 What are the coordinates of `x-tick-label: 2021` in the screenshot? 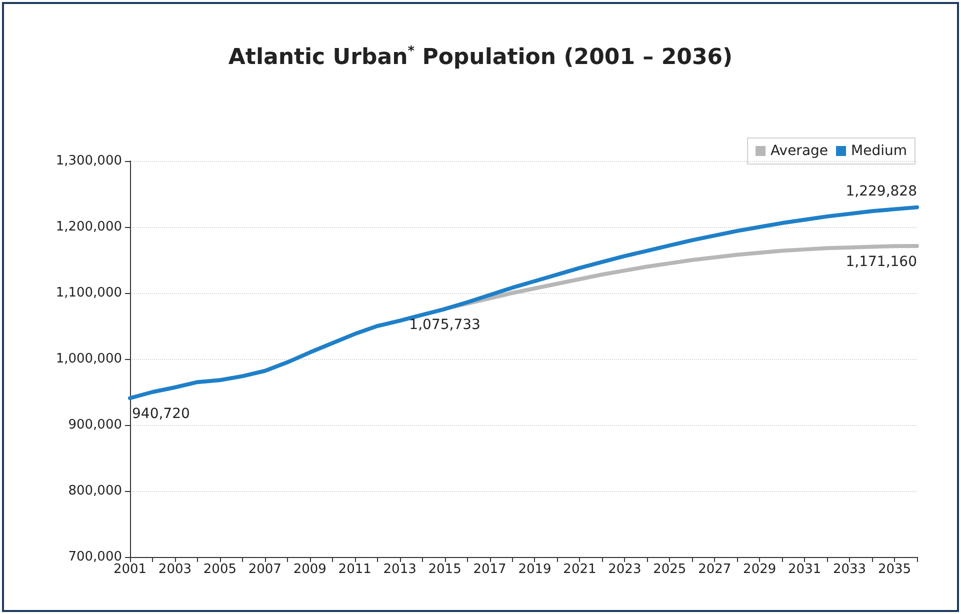 It's located at (579, 569).